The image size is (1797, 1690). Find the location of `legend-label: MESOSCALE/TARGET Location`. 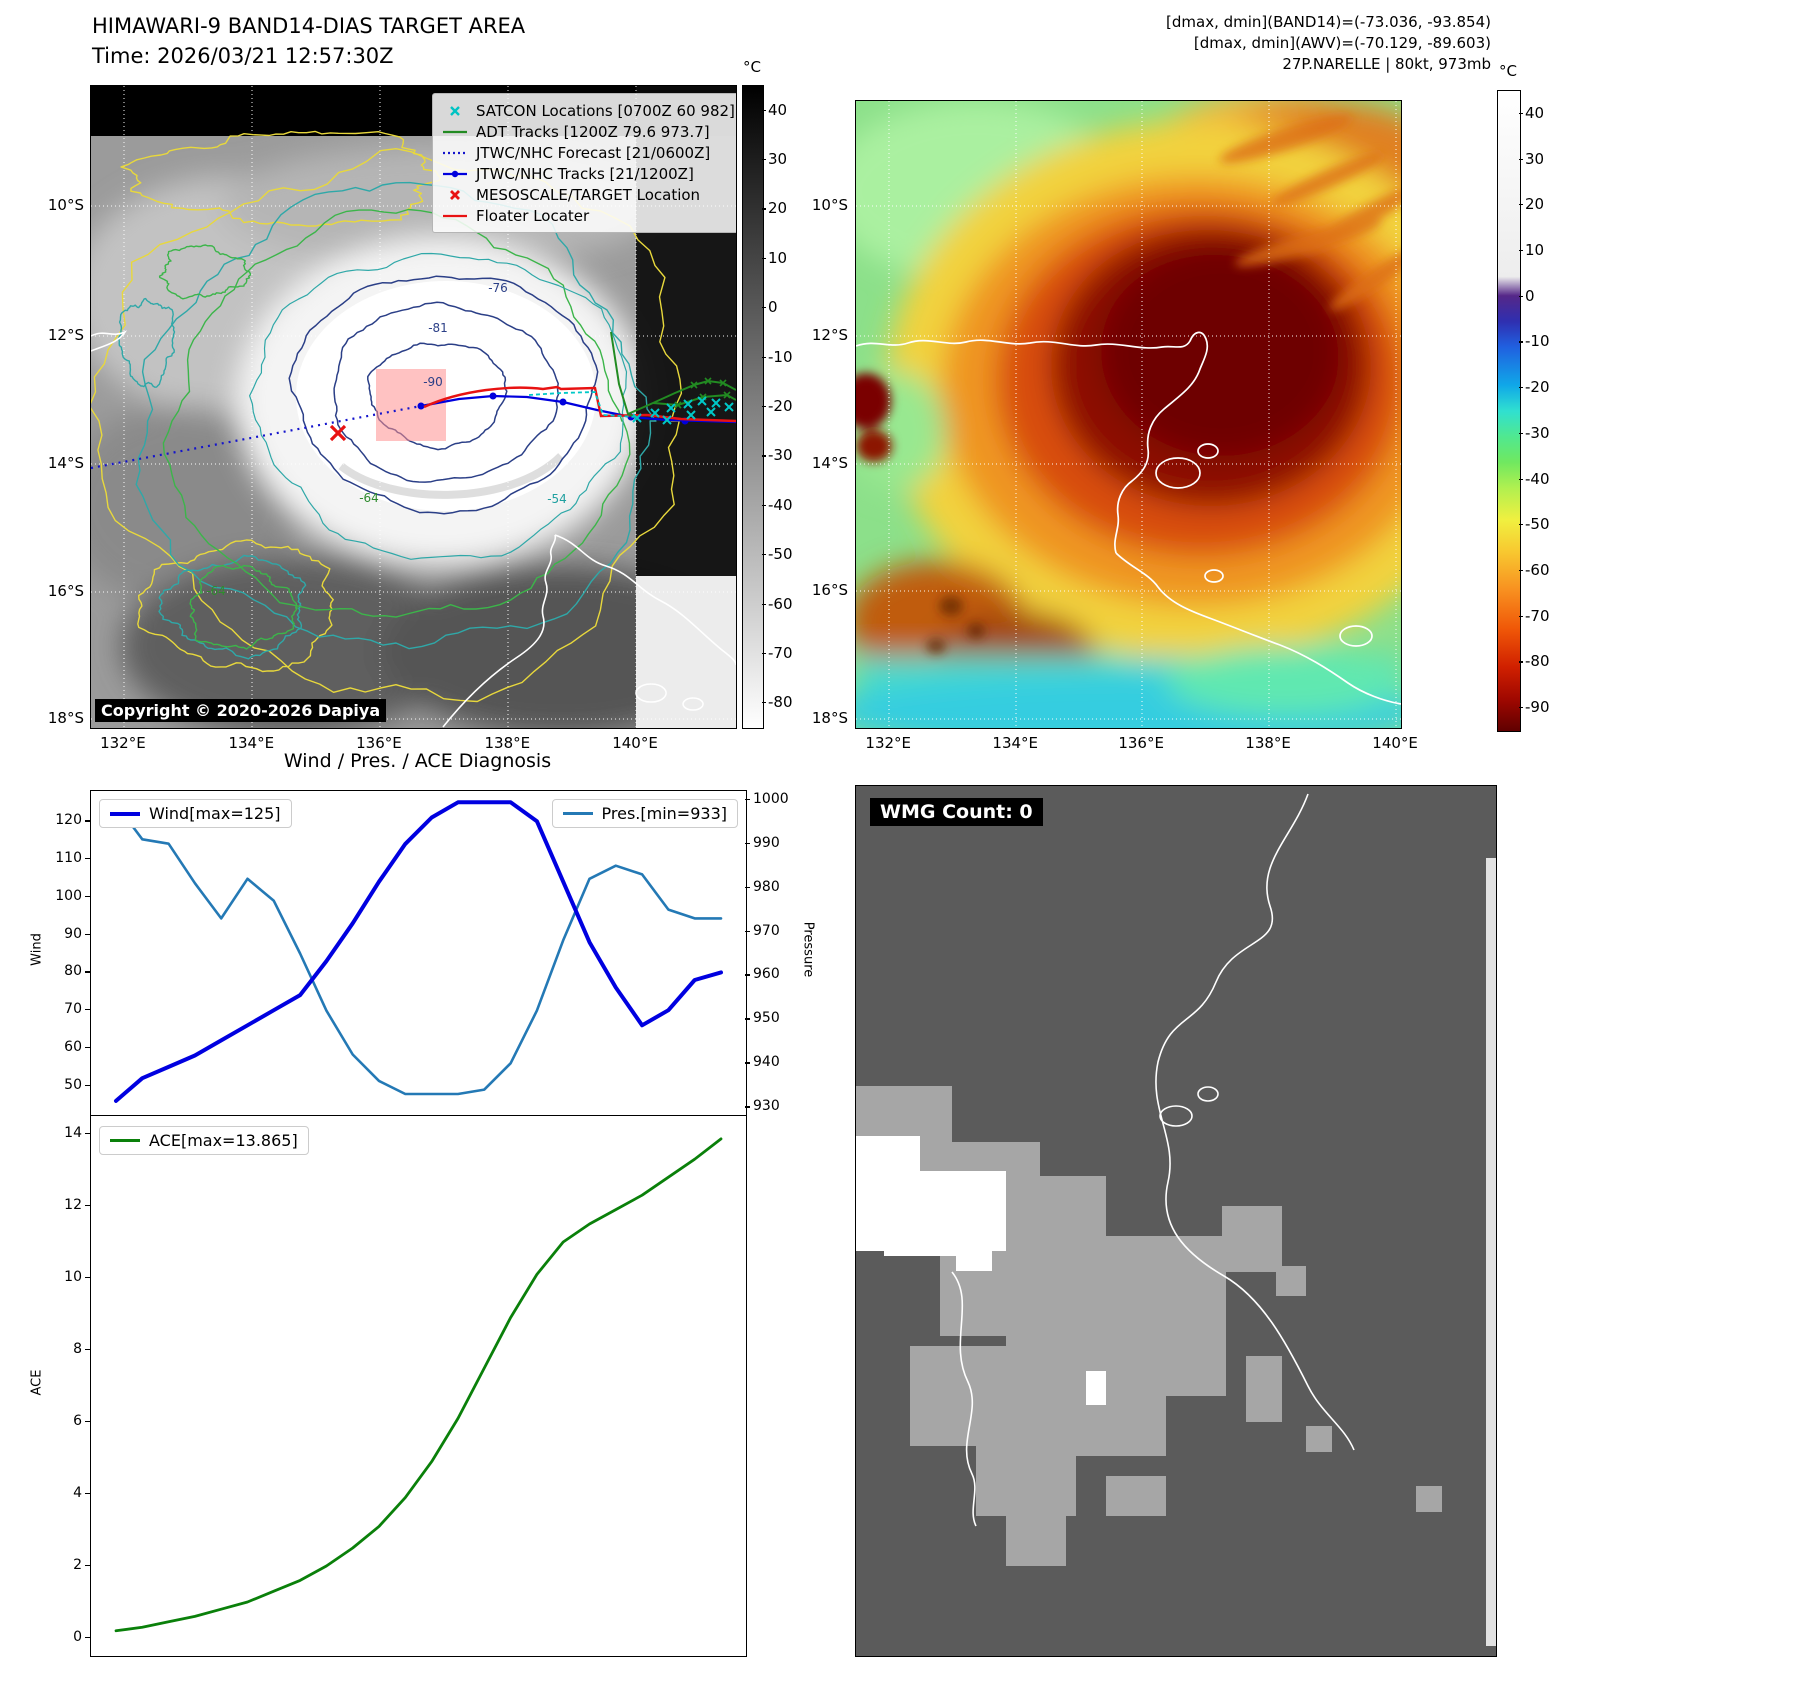

legend-label: MESOSCALE/TARGET Location is located at coordinates (588, 194).